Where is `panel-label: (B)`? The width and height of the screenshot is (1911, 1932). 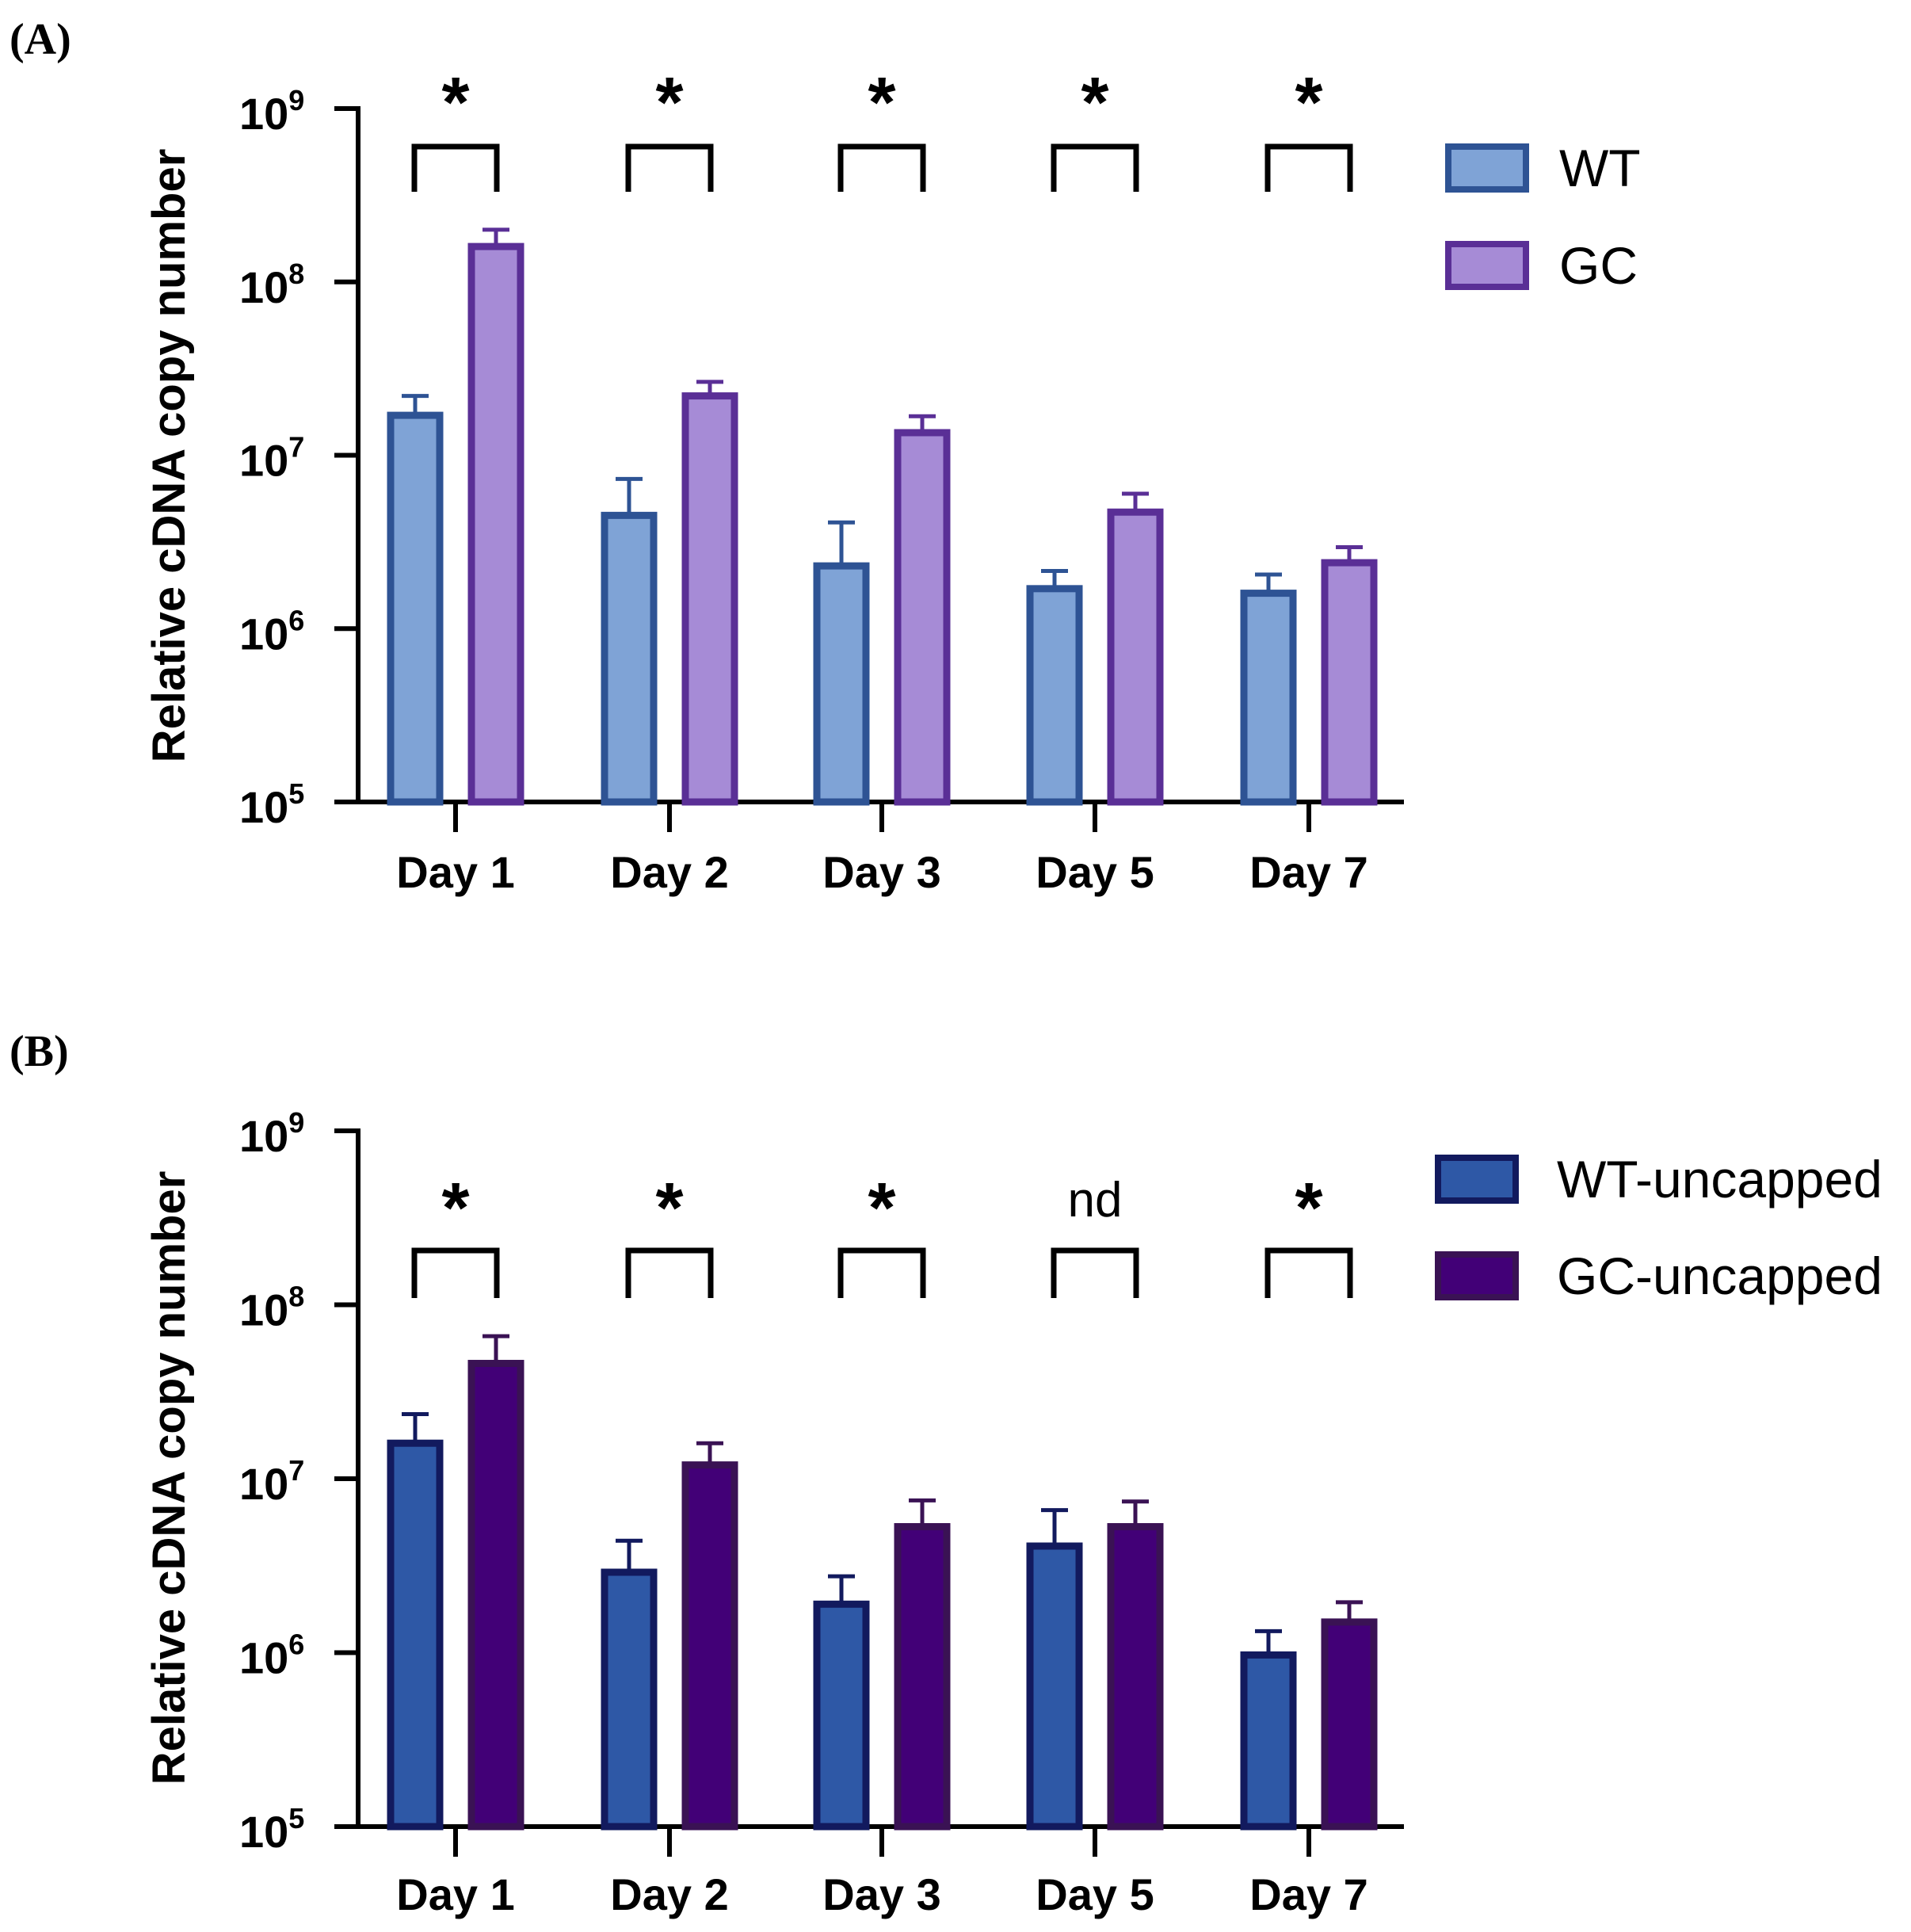
panel-label: (B) is located at coordinates (39, 1051).